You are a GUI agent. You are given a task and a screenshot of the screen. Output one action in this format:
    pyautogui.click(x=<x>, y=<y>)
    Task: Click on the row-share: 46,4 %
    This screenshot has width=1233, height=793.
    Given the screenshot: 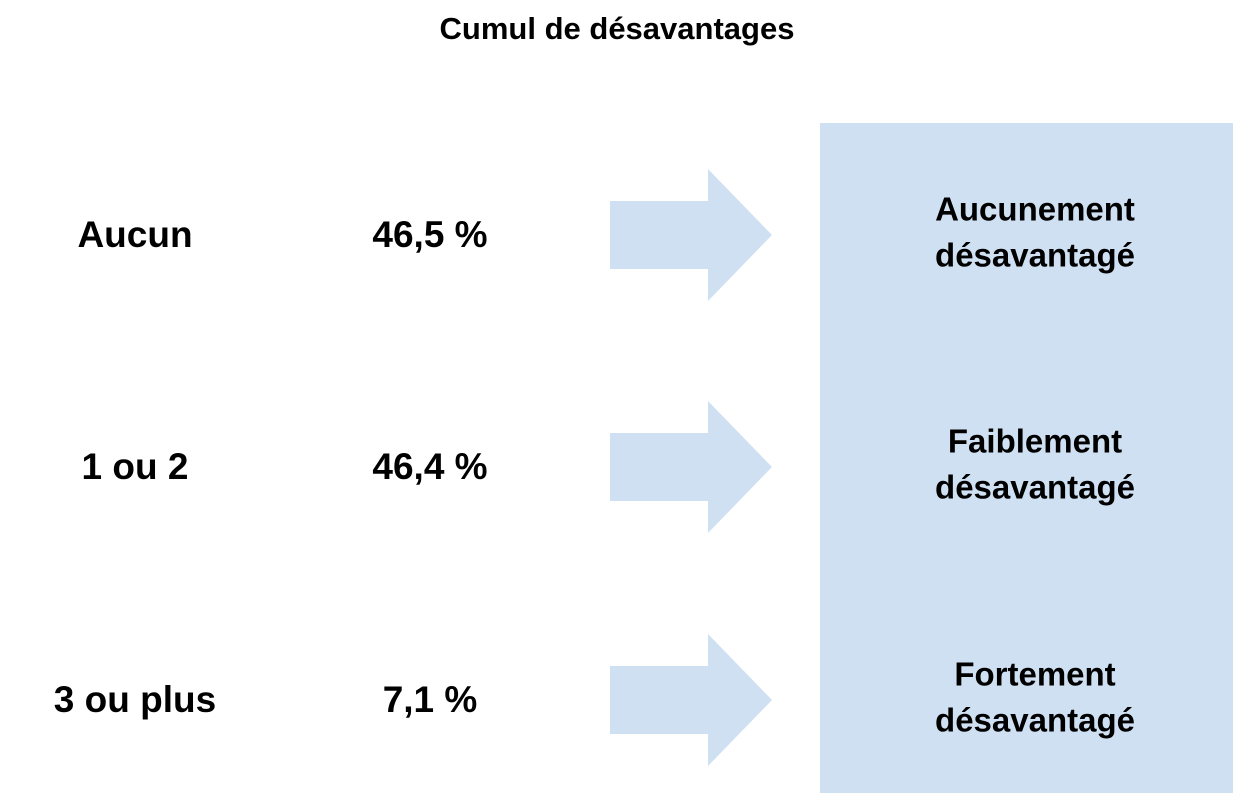 What is the action you would take?
    pyautogui.click(x=429, y=466)
    